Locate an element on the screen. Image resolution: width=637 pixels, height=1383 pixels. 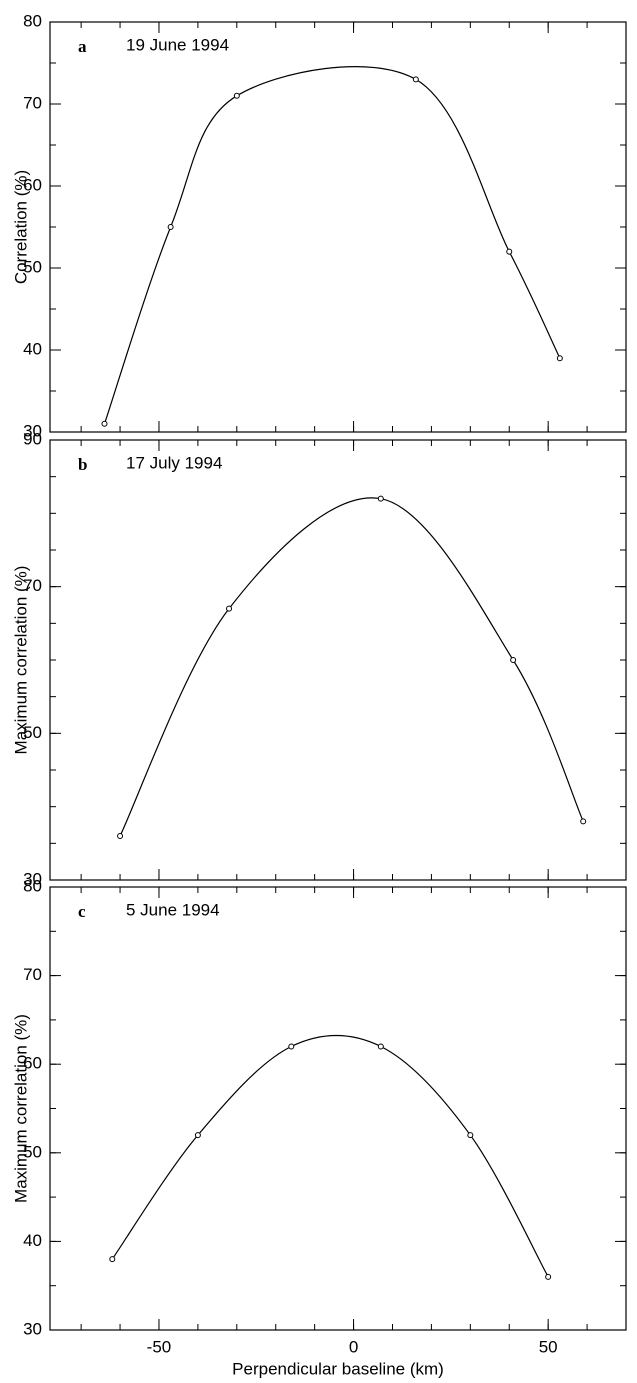
annotation: 5 June 1994 is located at coordinates (173, 909).